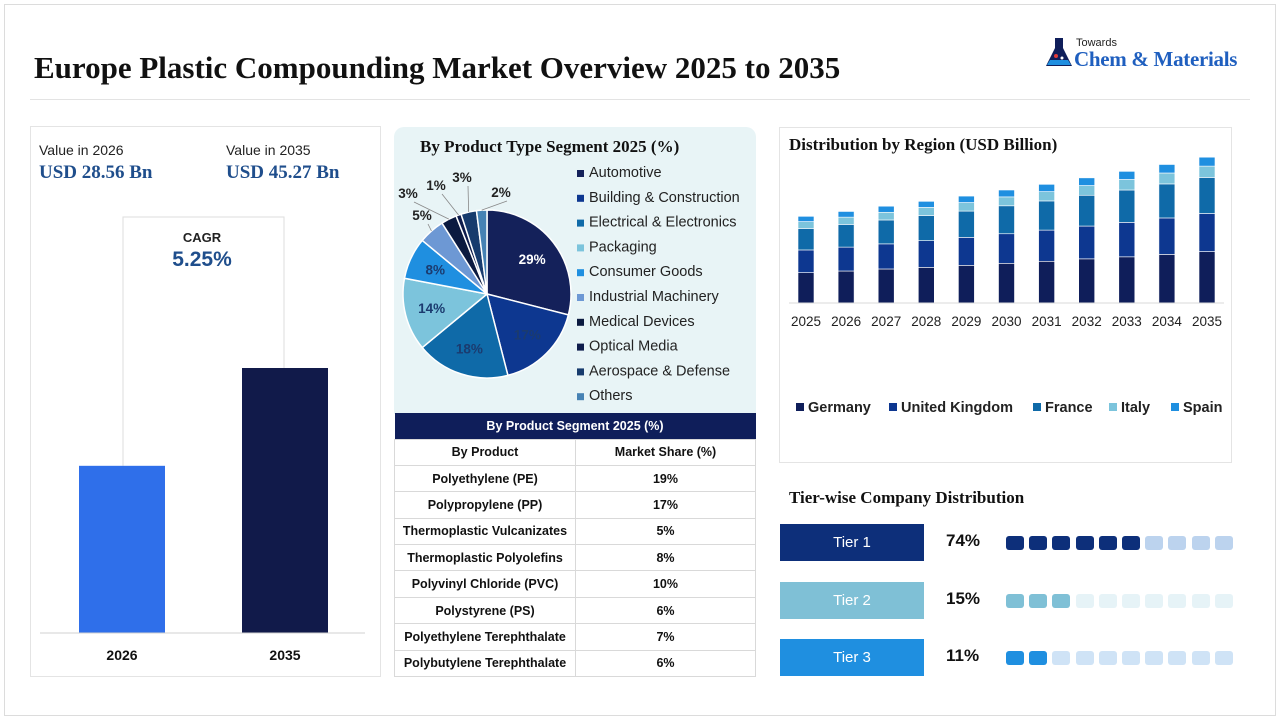  What do you see at coordinates (665, 584) in the screenshot?
I see `share-cell: 10%` at bounding box center [665, 584].